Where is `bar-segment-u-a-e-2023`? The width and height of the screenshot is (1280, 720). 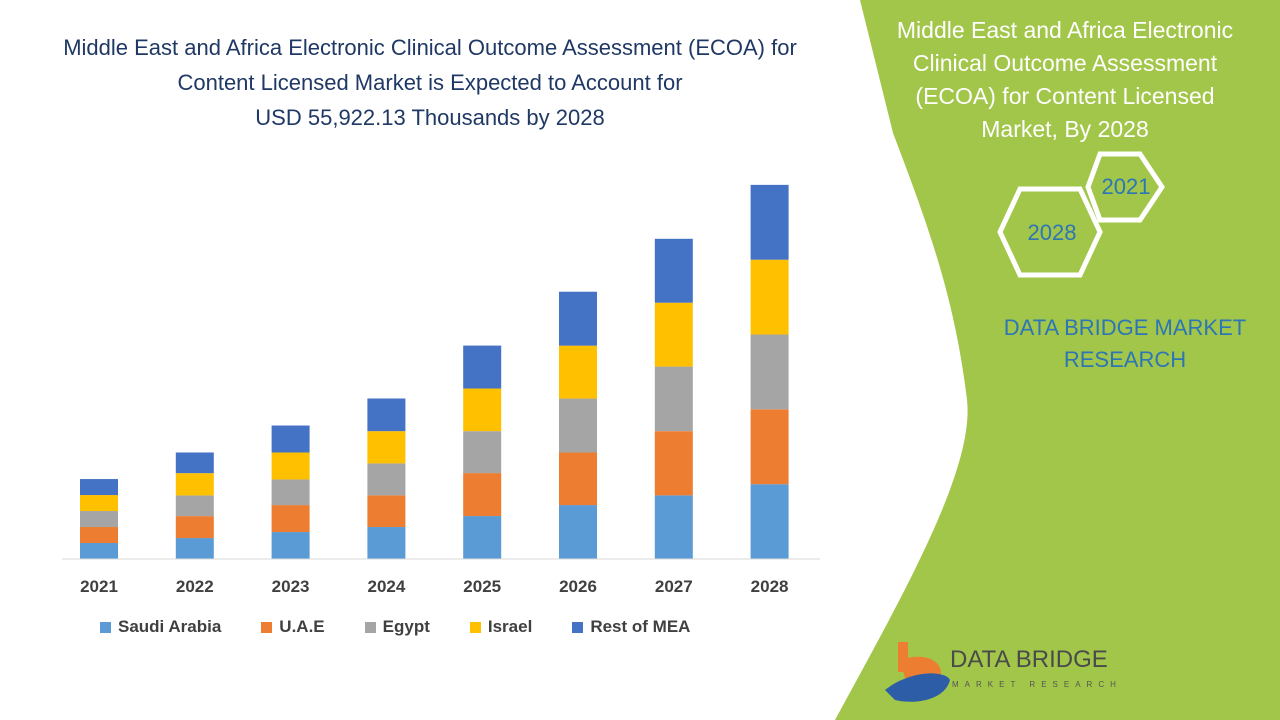
bar-segment-u-a-e-2023 is located at coordinates (290, 519).